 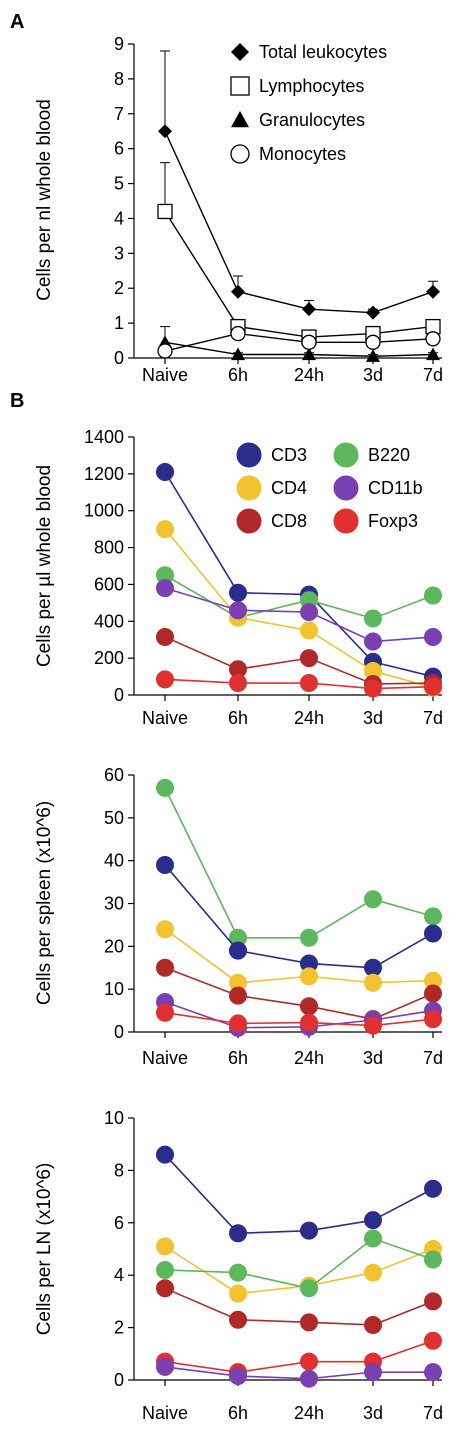 What do you see at coordinates (312, 120) in the screenshot?
I see `legend-entry-label: Granulocytes` at bounding box center [312, 120].